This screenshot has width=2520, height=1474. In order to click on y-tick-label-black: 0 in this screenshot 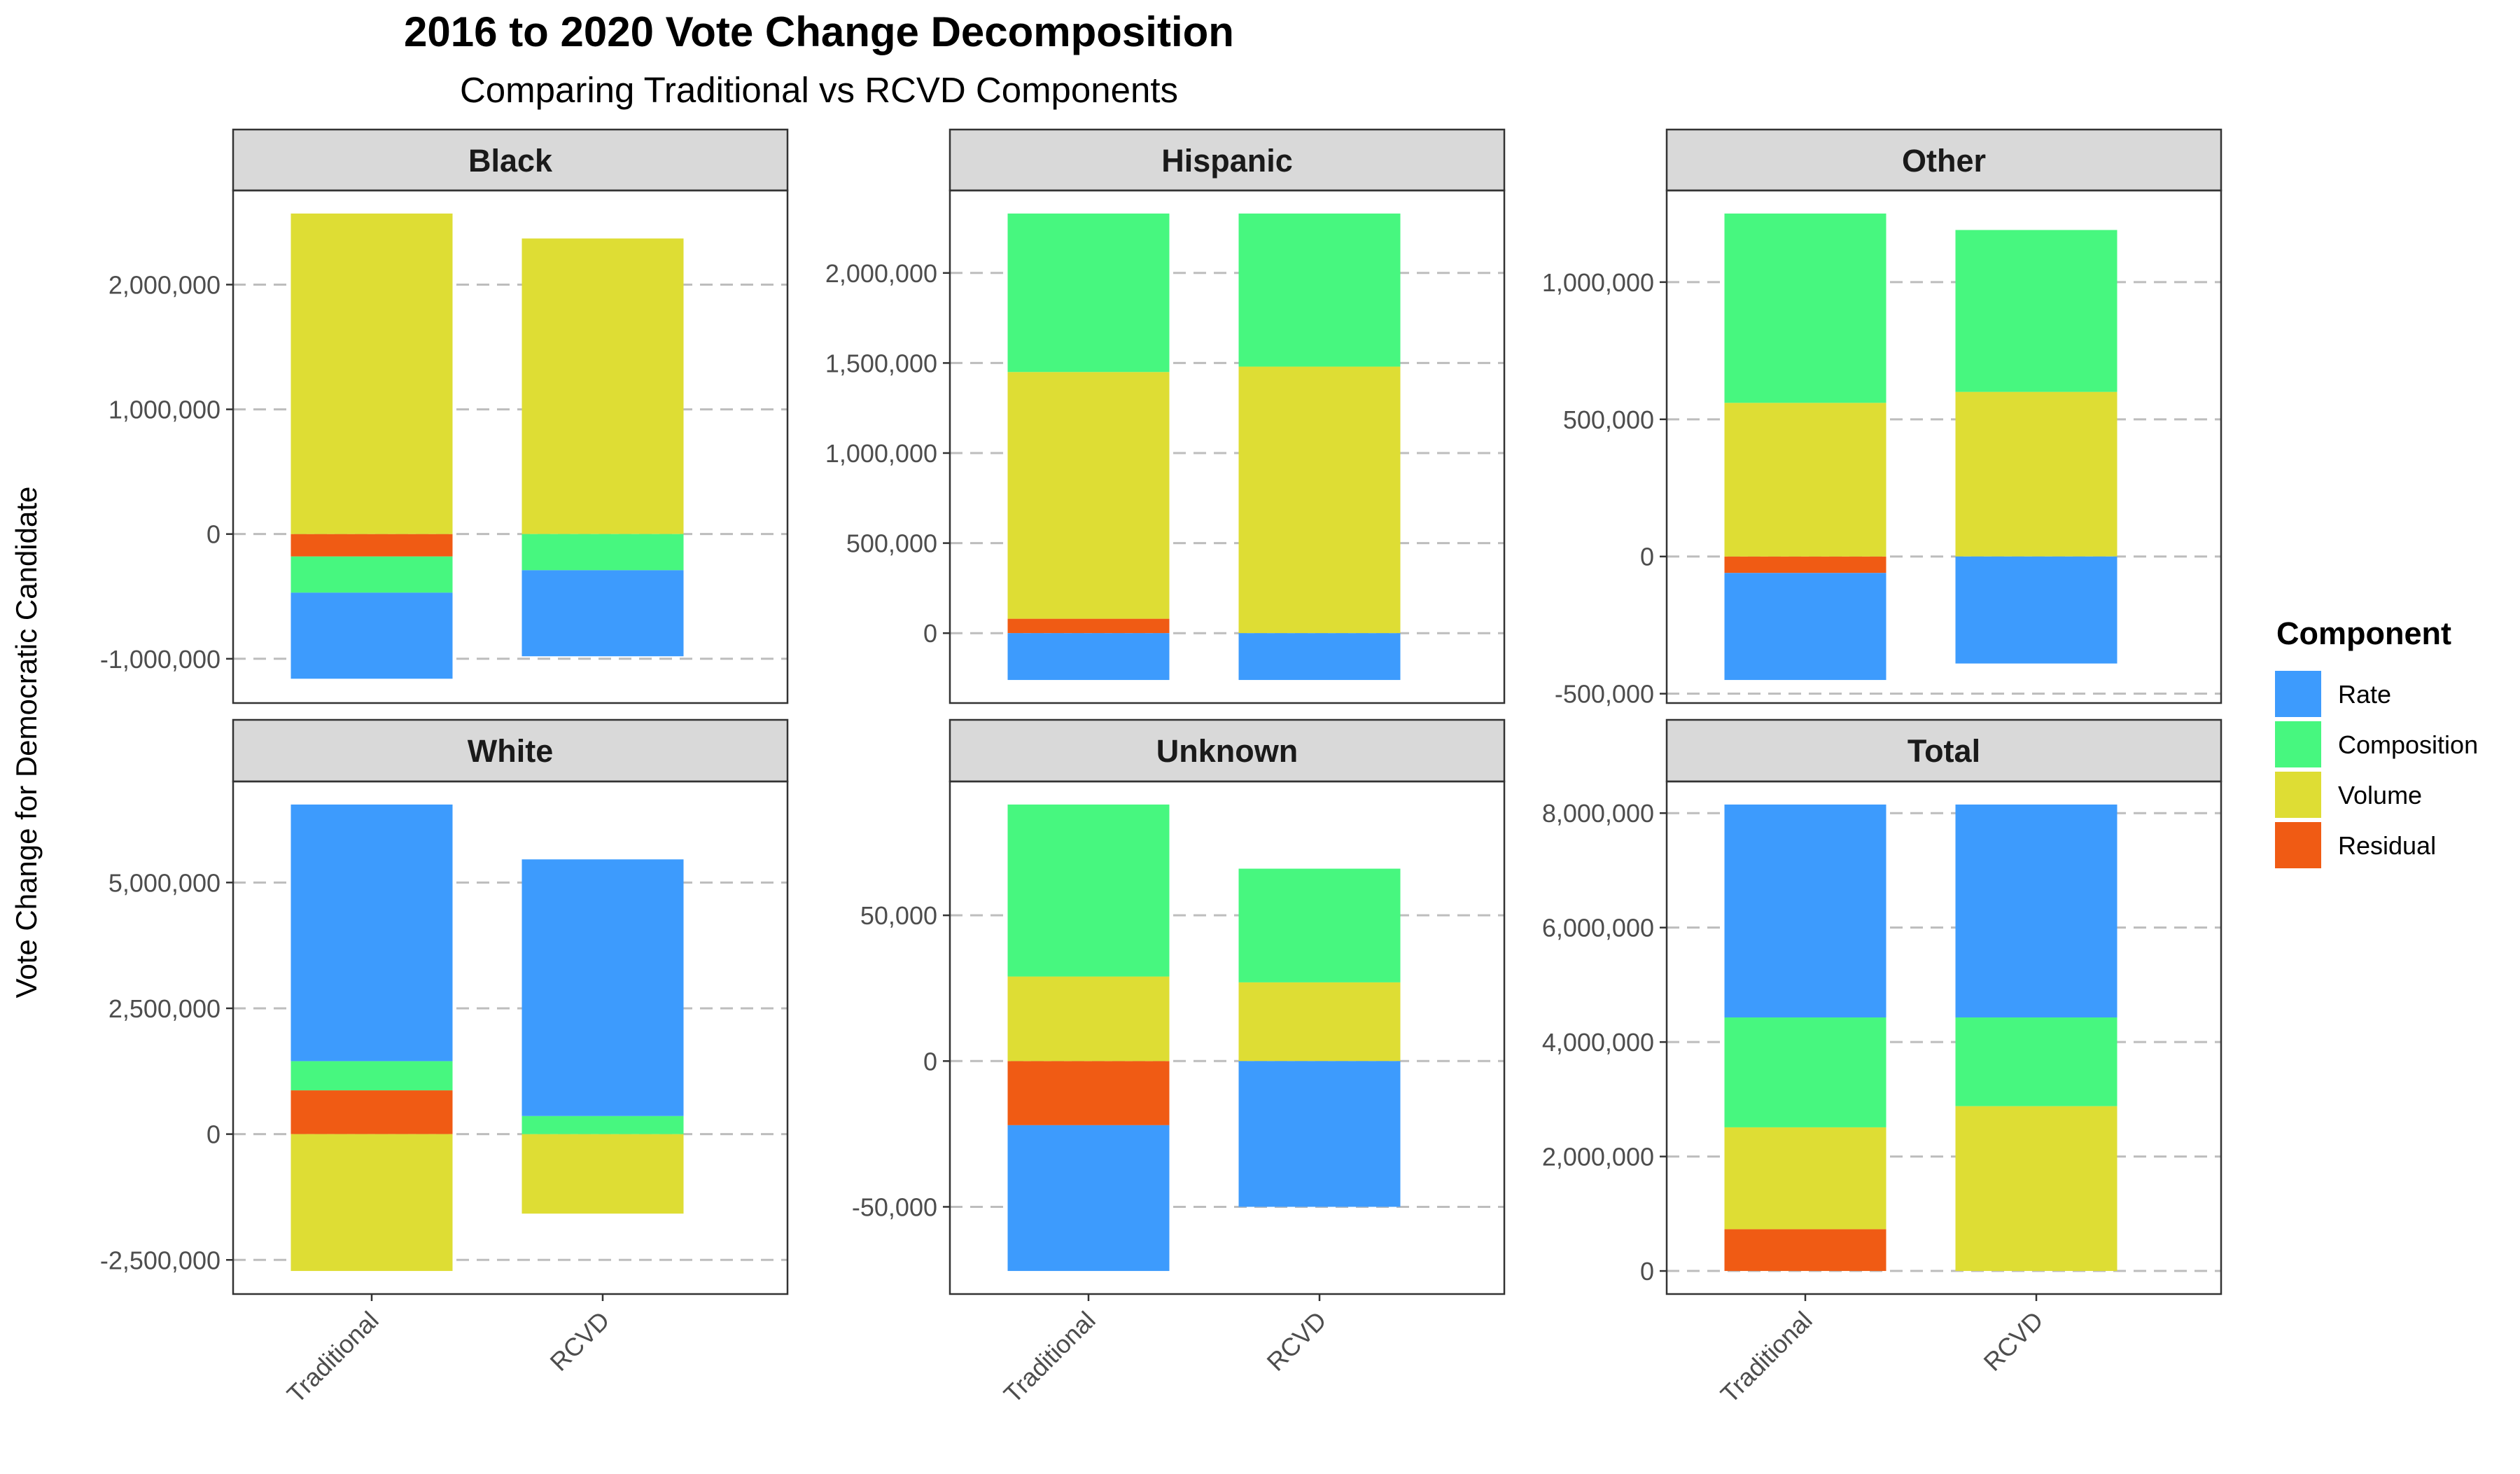, I will do `click(213, 534)`.